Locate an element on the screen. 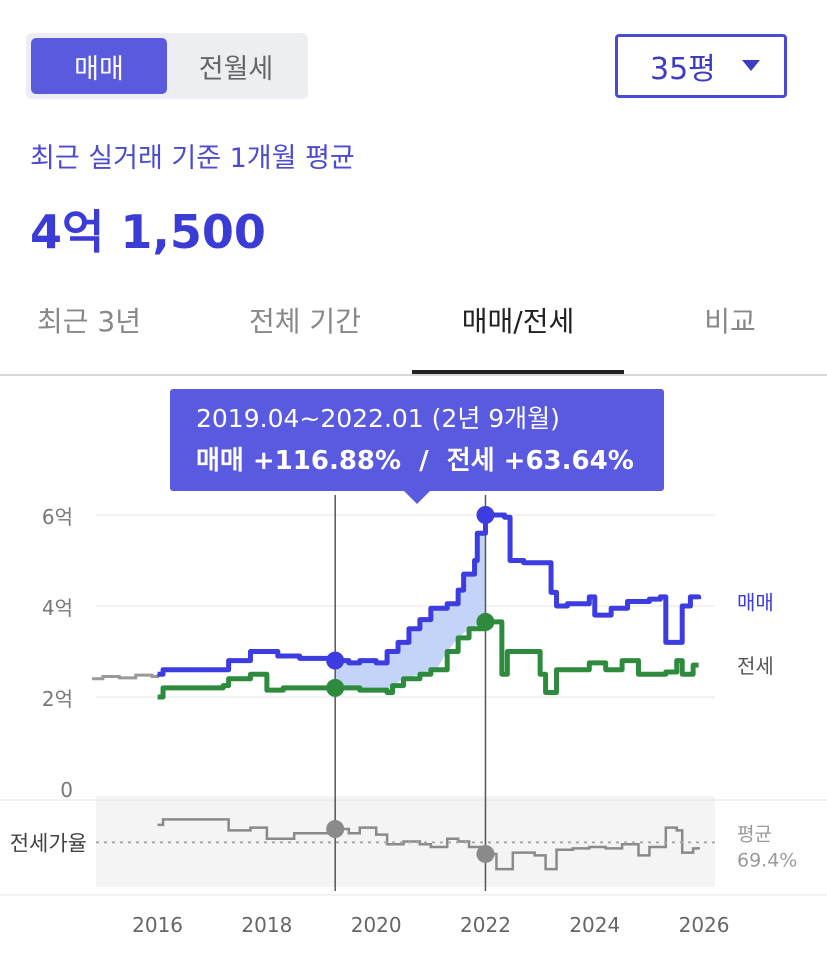 The image size is (827, 953). series-line-jeonse is located at coordinates (428, 659).